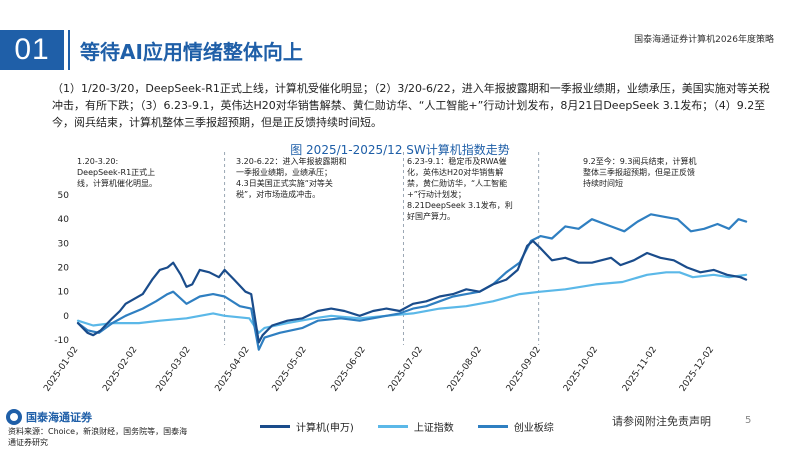 The image size is (800, 450). What do you see at coordinates (120, 369) in the screenshot?
I see `x-tick-label: 2025-02-02` at bounding box center [120, 369].